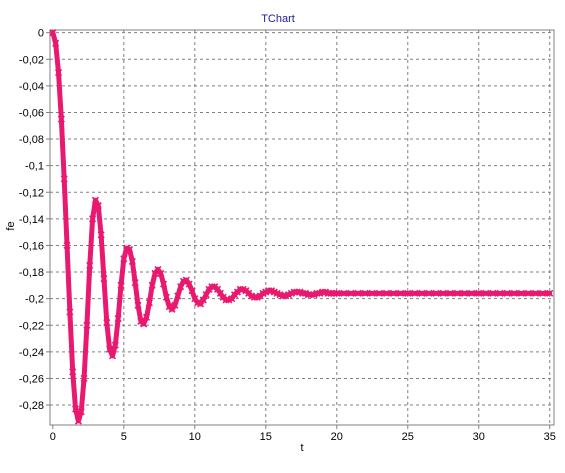 This screenshot has width=565, height=473. I want to click on x-axis-label: t, so click(301, 448).